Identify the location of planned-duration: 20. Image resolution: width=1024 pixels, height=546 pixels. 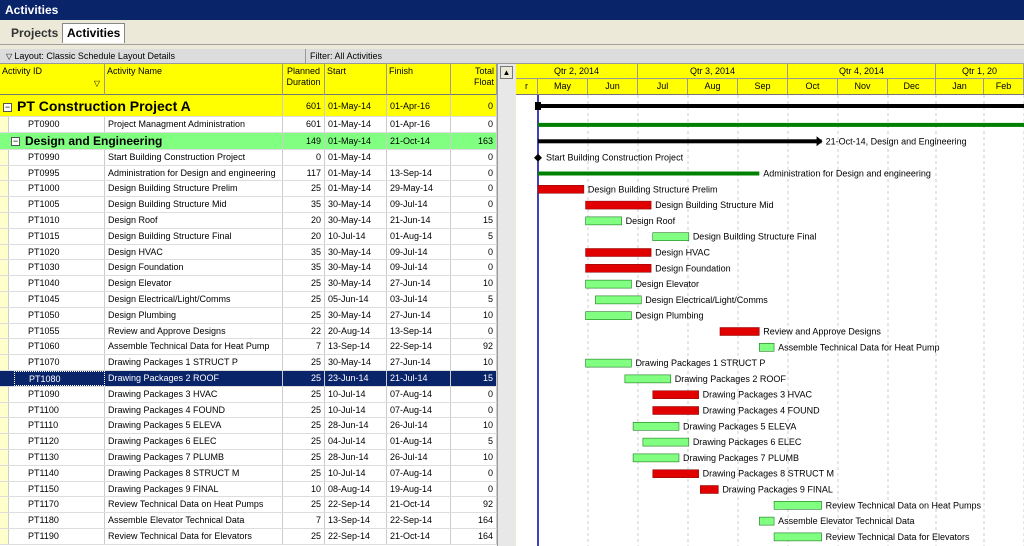
(304, 220).